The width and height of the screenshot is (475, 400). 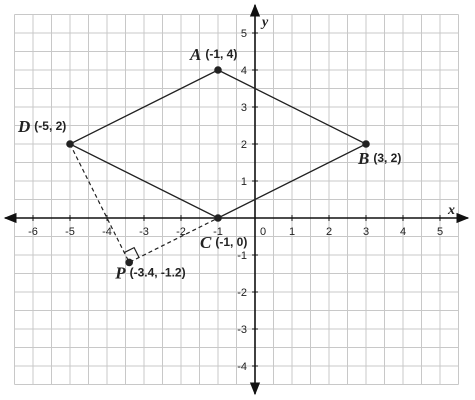 I want to click on x-tick-label: 0, so click(x=263, y=232).